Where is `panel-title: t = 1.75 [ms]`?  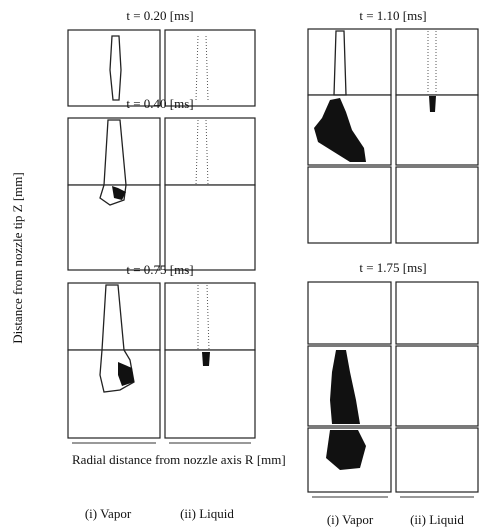 panel-title: t = 1.75 [ms] is located at coordinates (392, 267).